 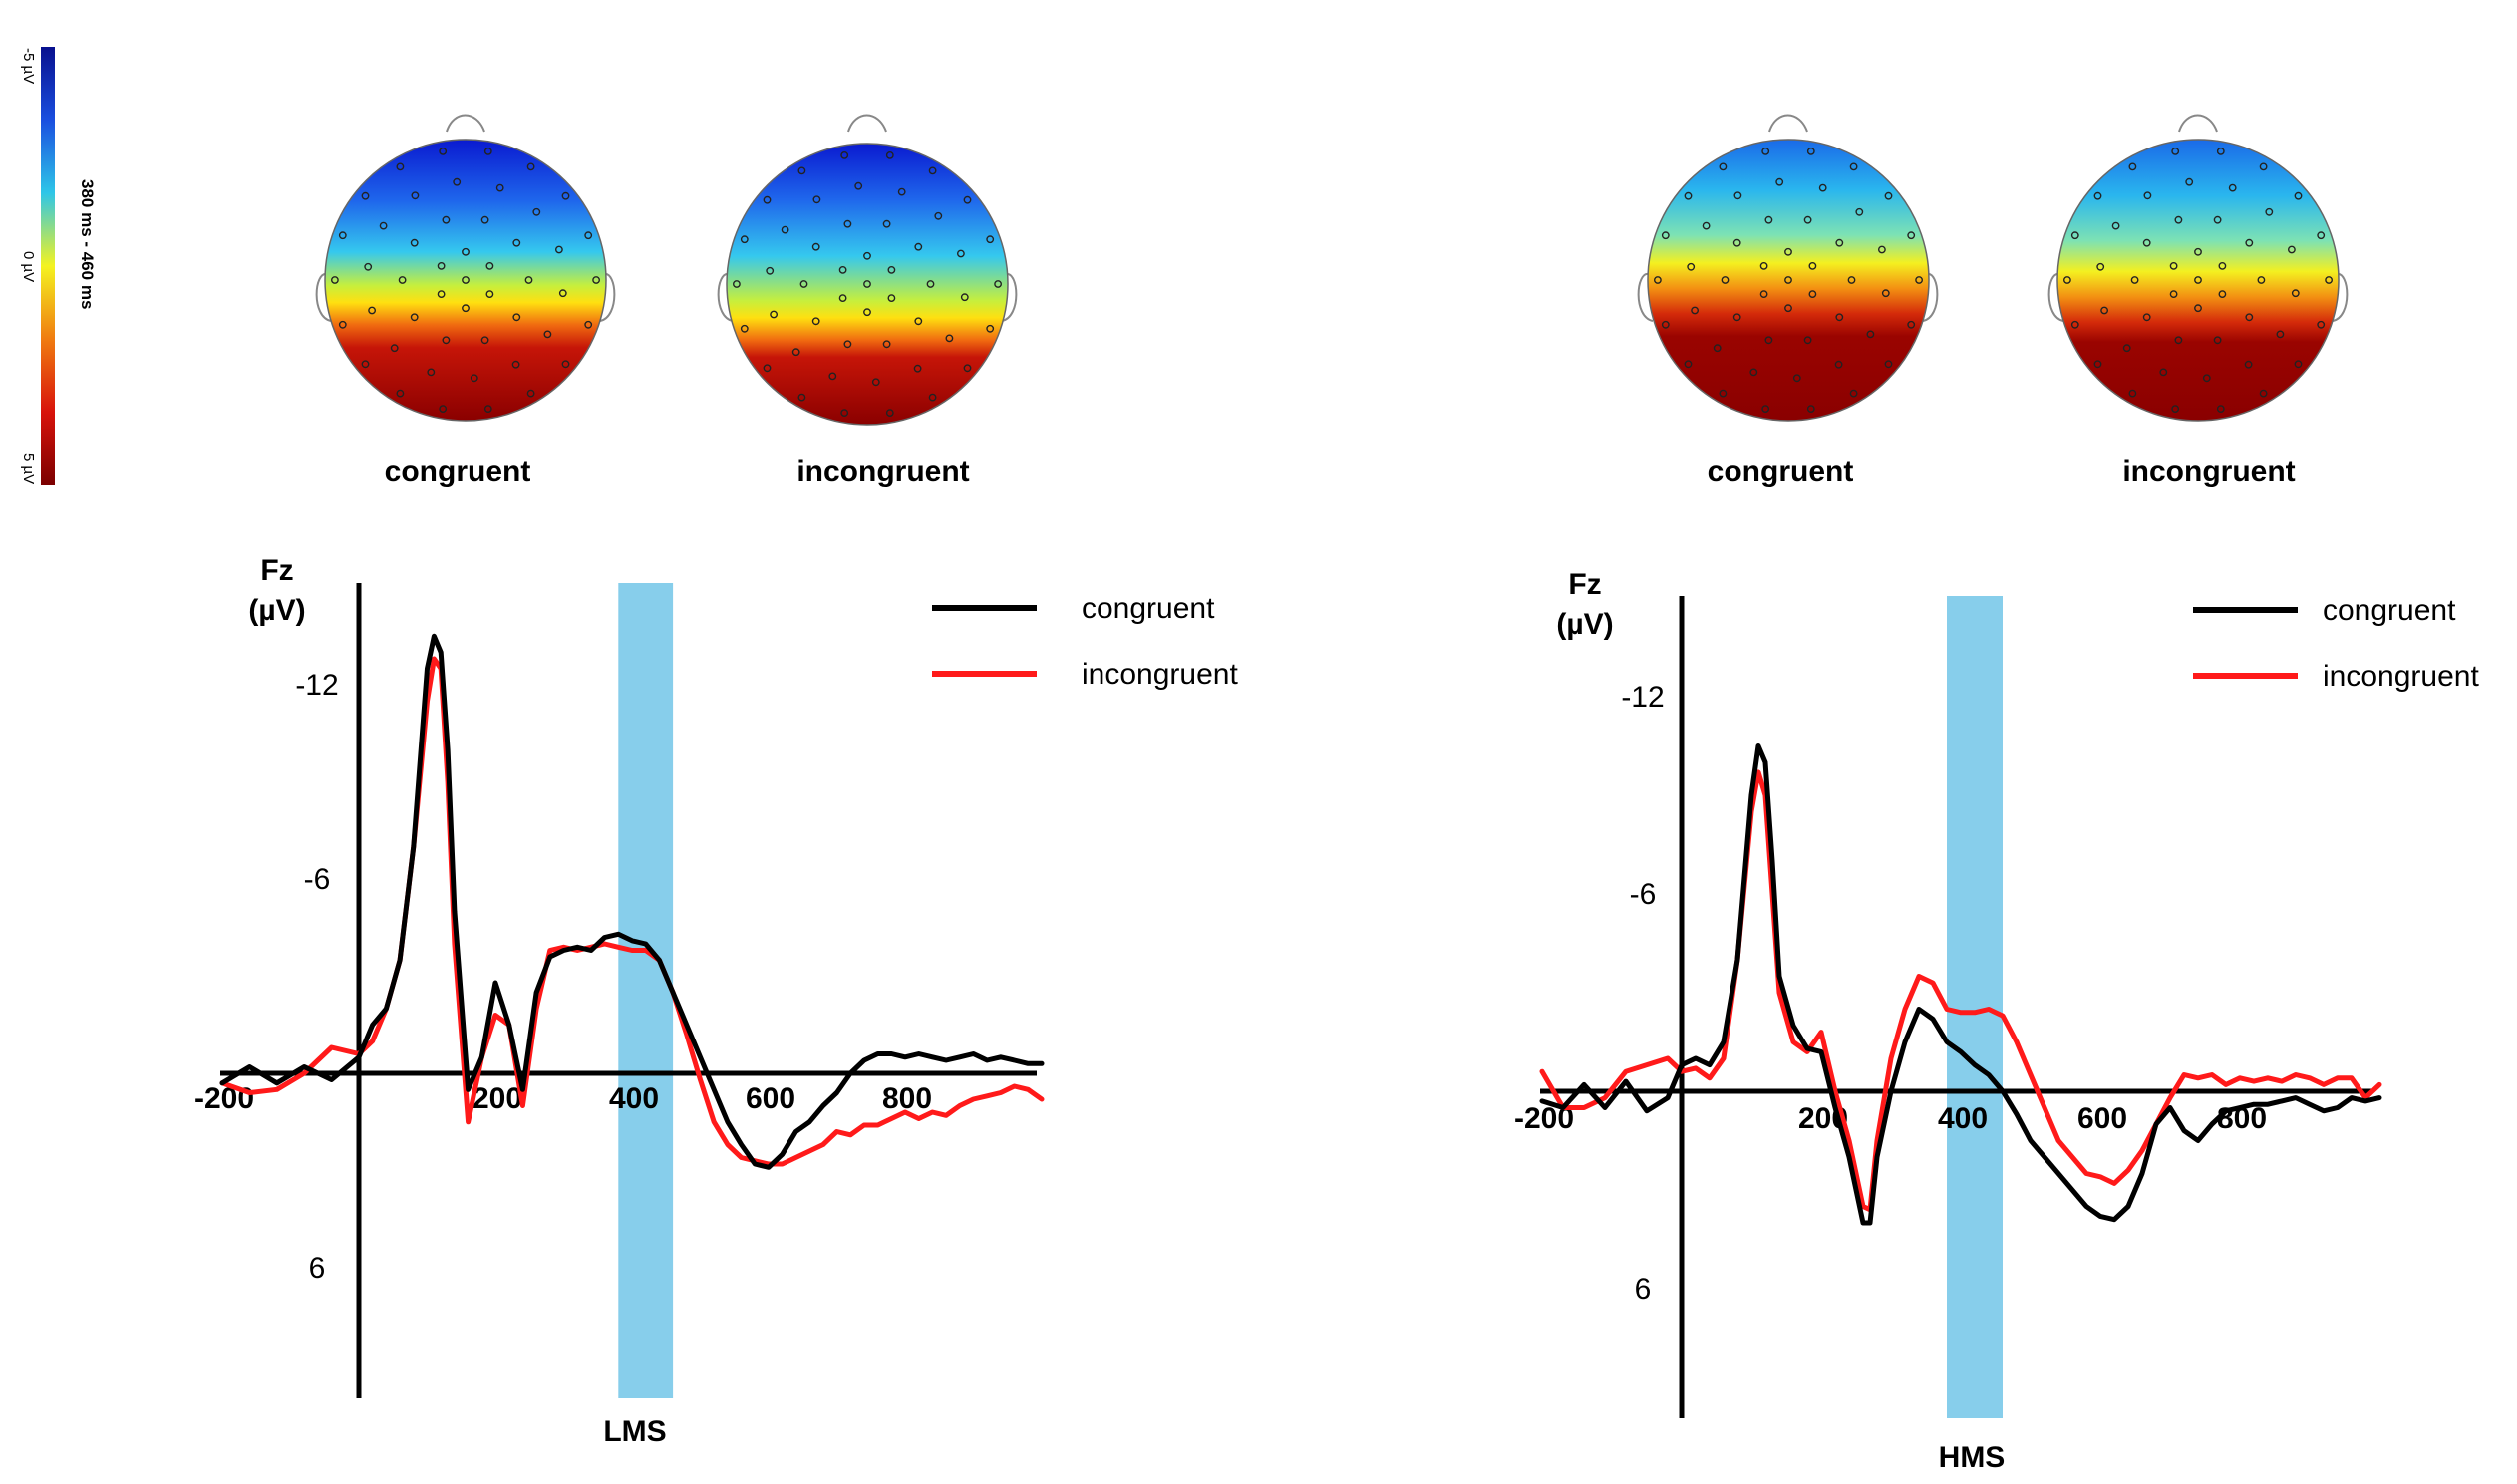 I want to click on scalp-map, so click(x=1788, y=280).